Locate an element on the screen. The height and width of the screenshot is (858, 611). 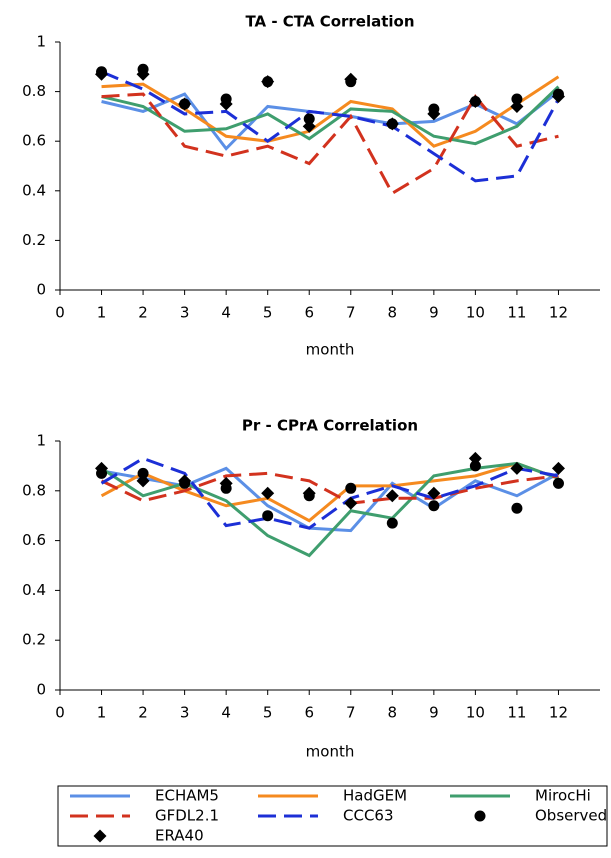
legend-box is located at coordinates (332, 816).